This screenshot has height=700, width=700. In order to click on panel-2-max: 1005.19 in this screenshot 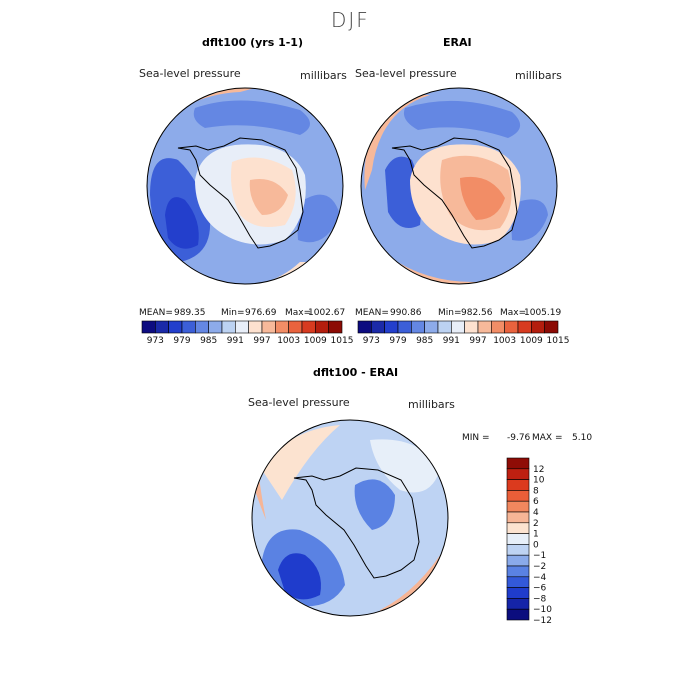, I will do `click(543, 313)`.